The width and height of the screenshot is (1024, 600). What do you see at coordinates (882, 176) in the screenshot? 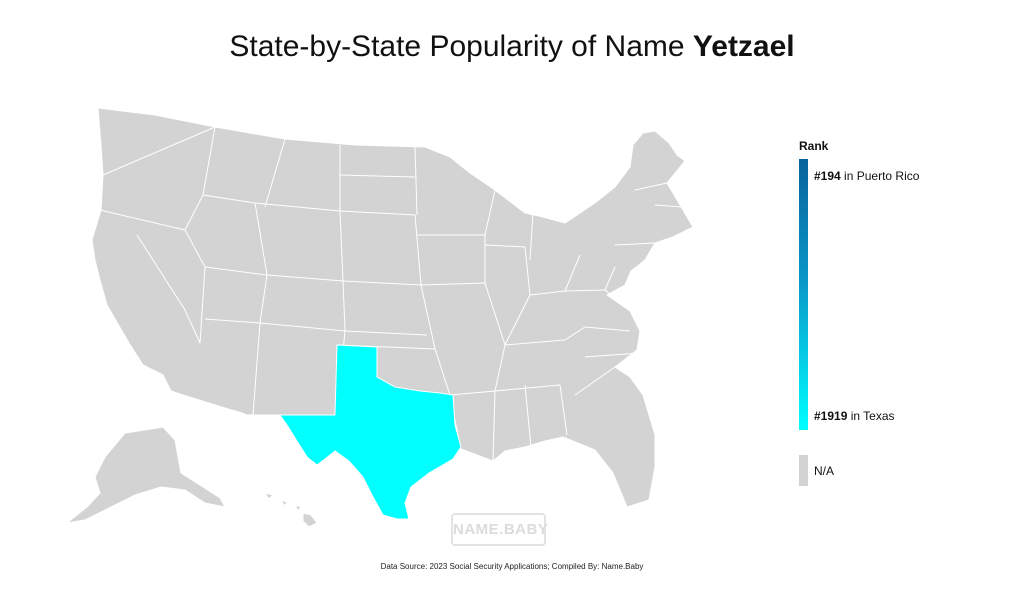
I see `legend-top-place: in Puerto Rico` at bounding box center [882, 176].